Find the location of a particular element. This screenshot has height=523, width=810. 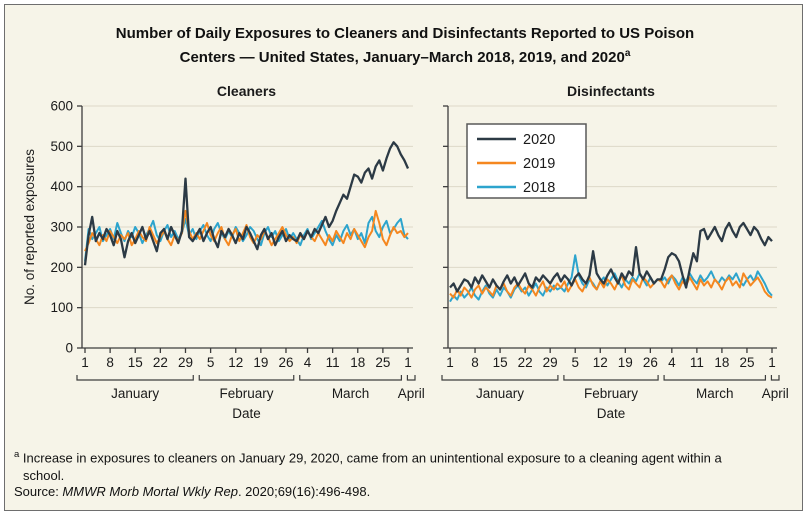

source-suffix: . 2020;69(16):496-498. is located at coordinates (304, 491).